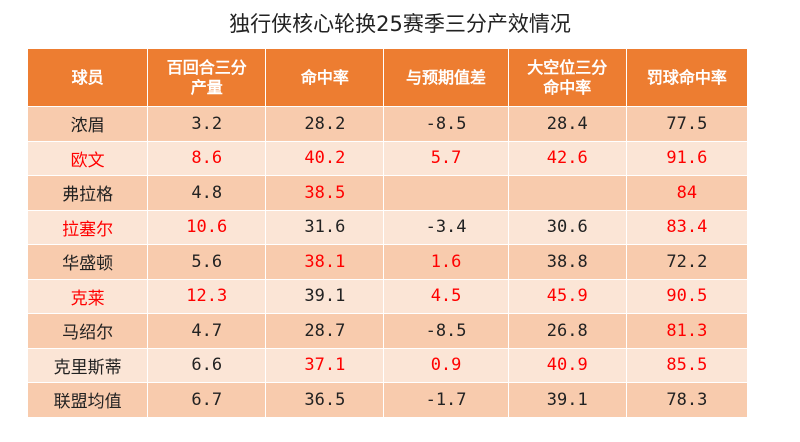 The image size is (800, 442). Describe the element at coordinates (87, 158) in the screenshot. I see `player-name-cell: 欧文` at that location.